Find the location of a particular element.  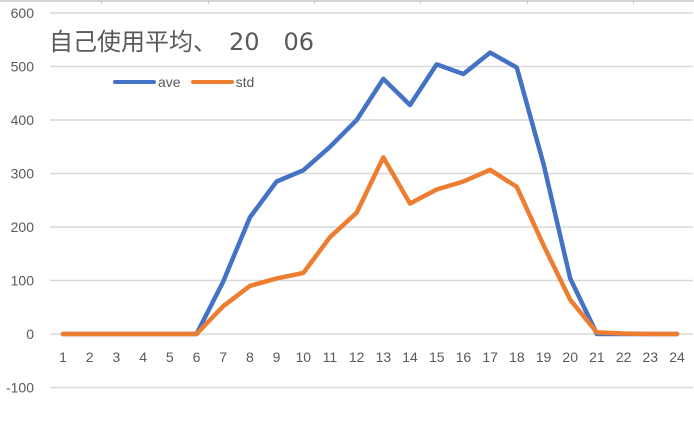

x-tick-label: 19 is located at coordinates (544, 357).